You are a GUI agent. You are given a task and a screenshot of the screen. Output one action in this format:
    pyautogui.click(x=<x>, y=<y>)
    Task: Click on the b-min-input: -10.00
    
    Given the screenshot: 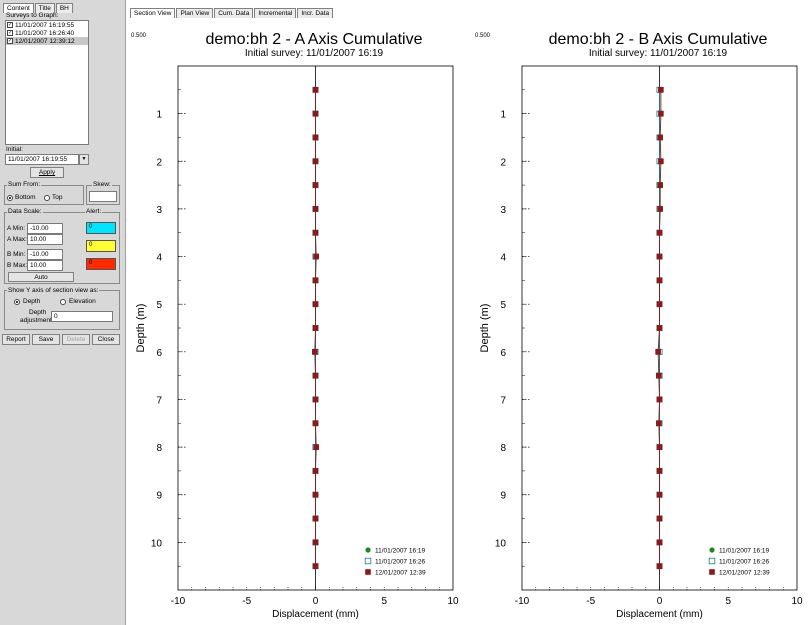 What is the action you would take?
    pyautogui.click(x=45, y=254)
    